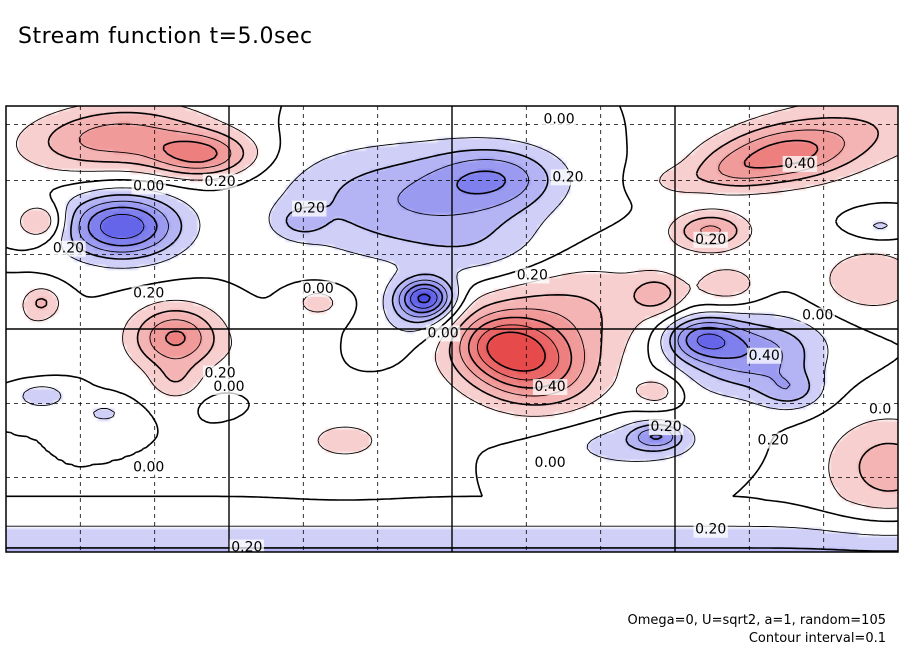  Describe the element at coordinates (756, 620) in the screenshot. I see `model-parameters-note: Omega=0, U=sqrt2, a=1, random=105` at that location.